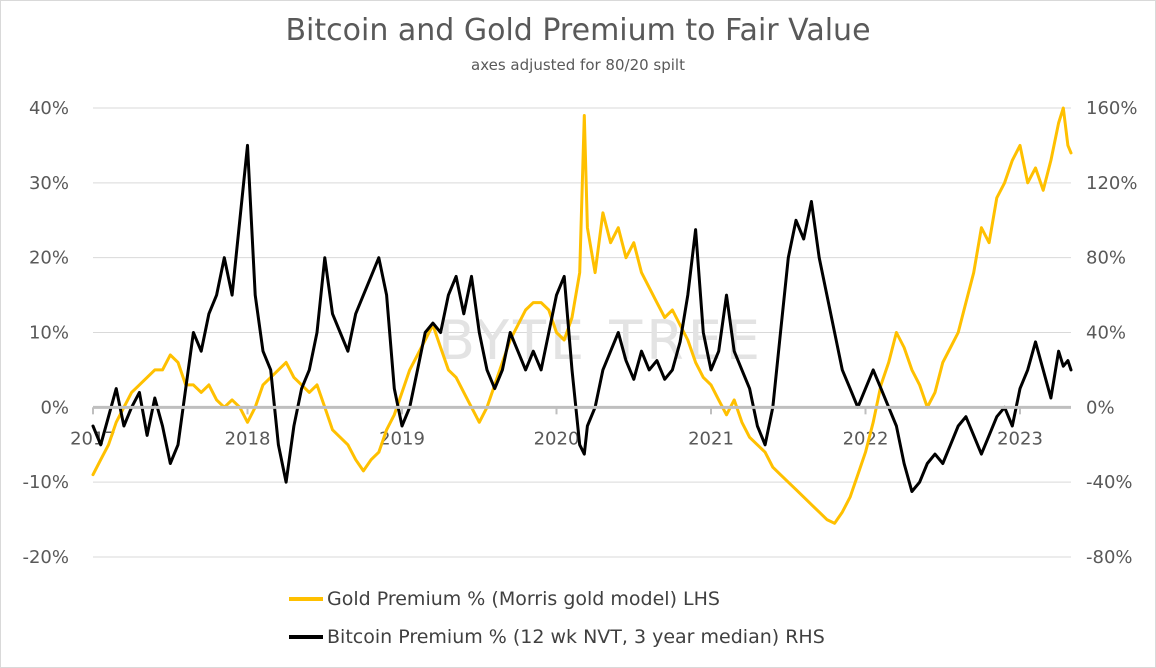 The image size is (1156, 668). What do you see at coordinates (1106, 258) in the screenshot?
I see `y-right-tick-label: 80%` at bounding box center [1106, 258].